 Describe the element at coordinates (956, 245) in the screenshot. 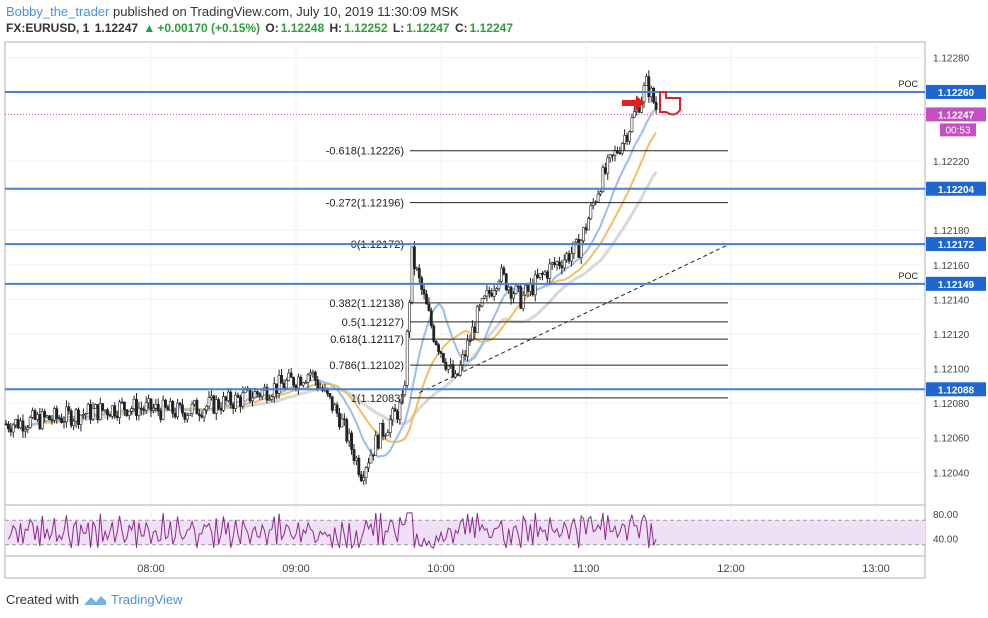

I see `level-price-label: 1.12172` at that location.